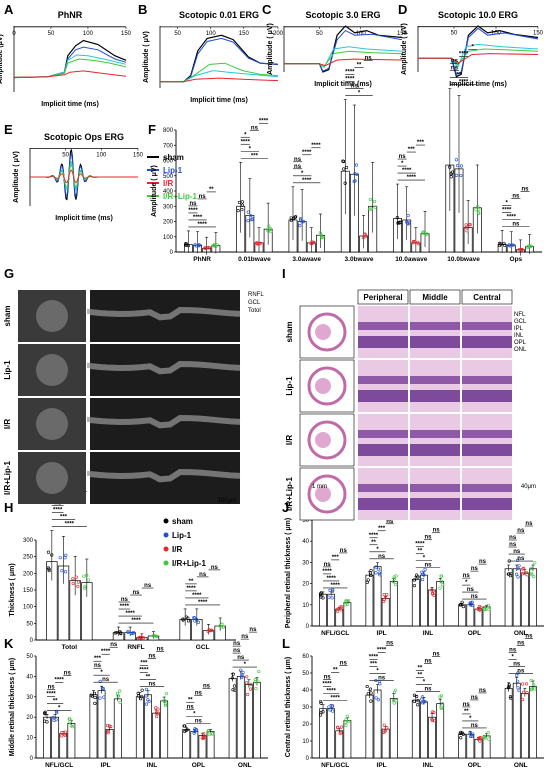  Describe the element at coordinates (520, 322) in the screenshot. I see `layer-label-GCL: GCL` at that location.